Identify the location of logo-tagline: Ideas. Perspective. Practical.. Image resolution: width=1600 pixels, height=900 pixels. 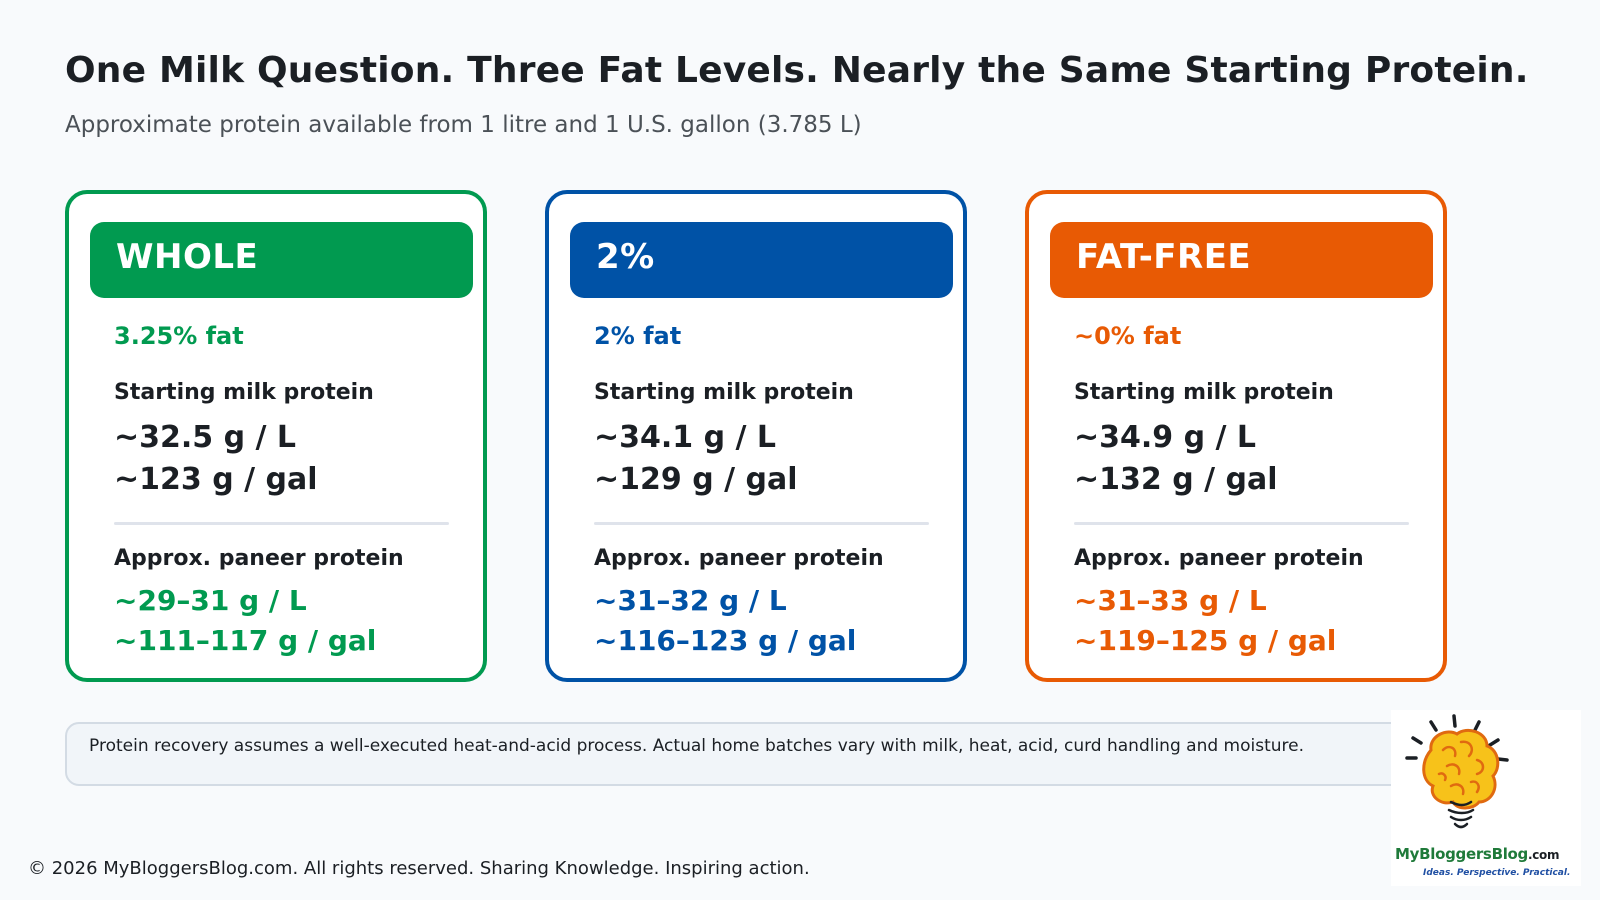
(1497, 873).